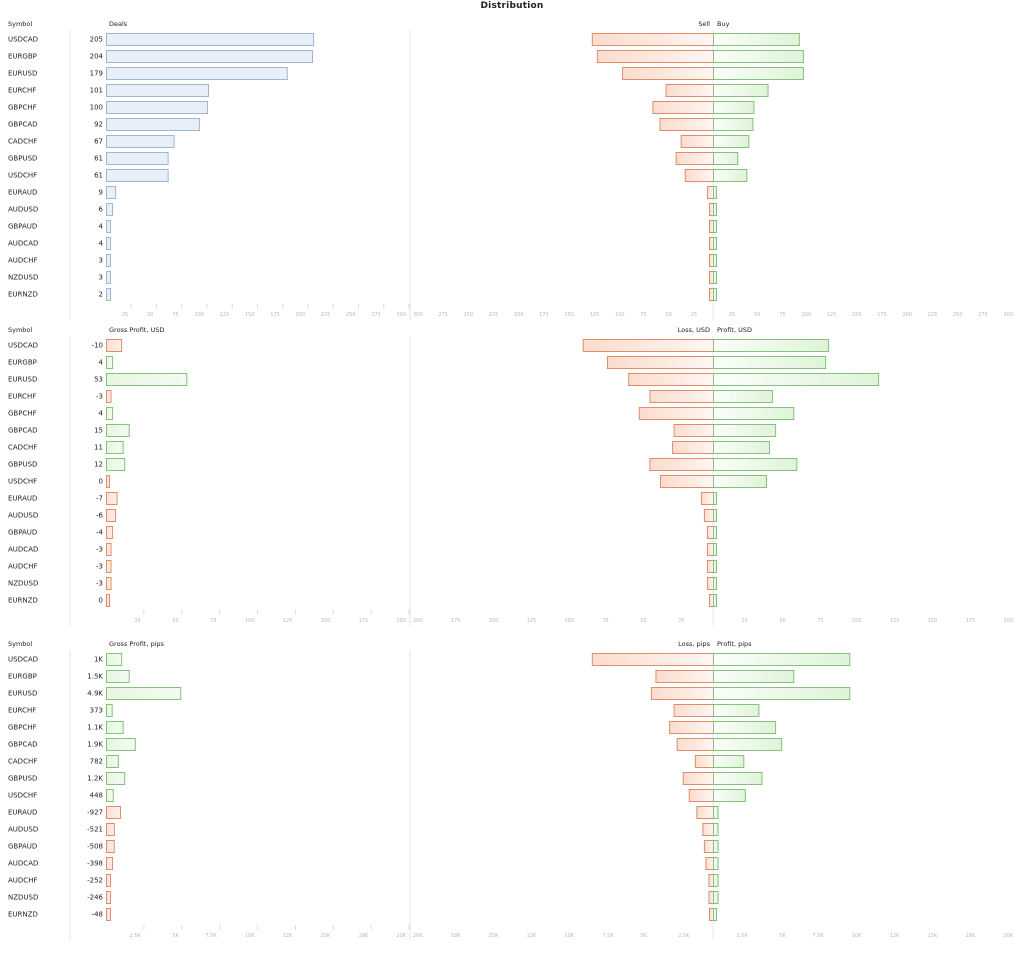 This screenshot has height=956, width=1024. Describe the element at coordinates (96, 796) in the screenshot. I see `profit_pips-value-label: 448` at that location.